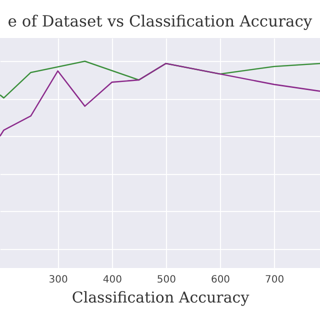 This screenshot has width=320, height=320. What do you see at coordinates (161, 297) in the screenshot?
I see `x-axis-title: Classification Accuracy` at bounding box center [161, 297].